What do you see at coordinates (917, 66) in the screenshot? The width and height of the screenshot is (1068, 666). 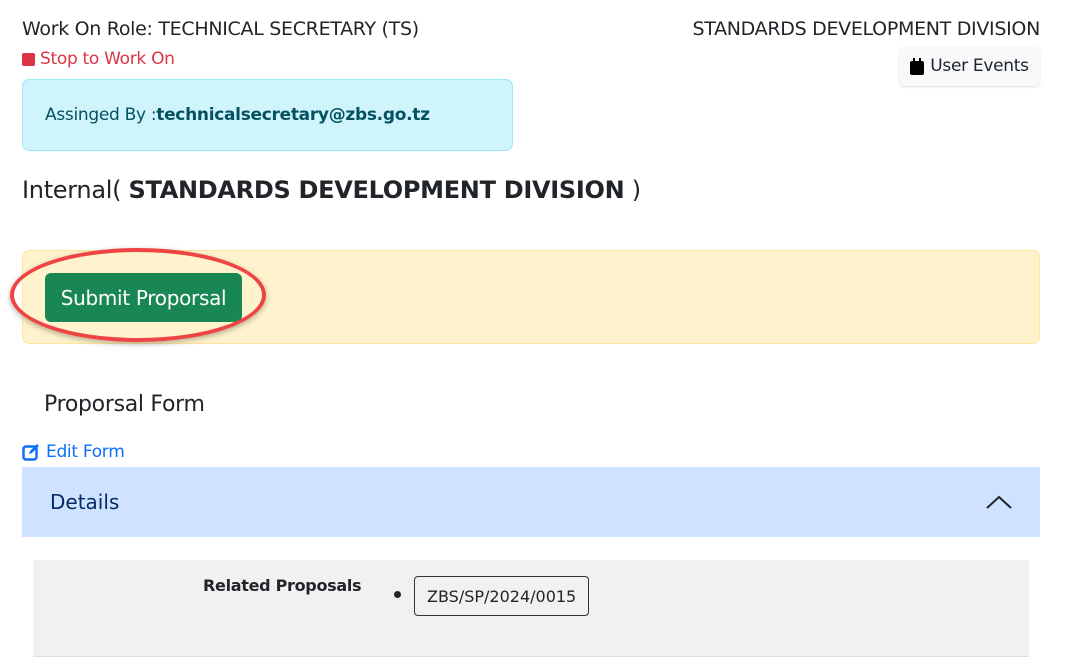 I see `calendar-icon` at bounding box center [917, 66].